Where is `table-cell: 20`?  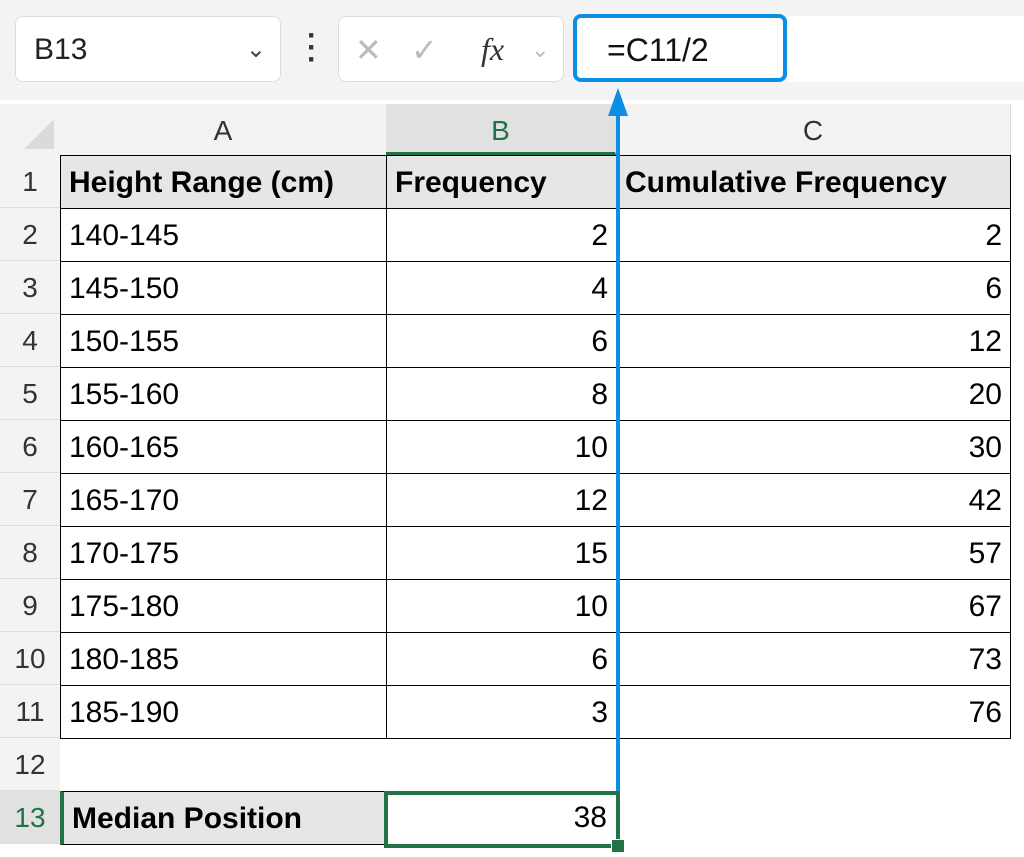
table-cell: 20 is located at coordinates (813, 394).